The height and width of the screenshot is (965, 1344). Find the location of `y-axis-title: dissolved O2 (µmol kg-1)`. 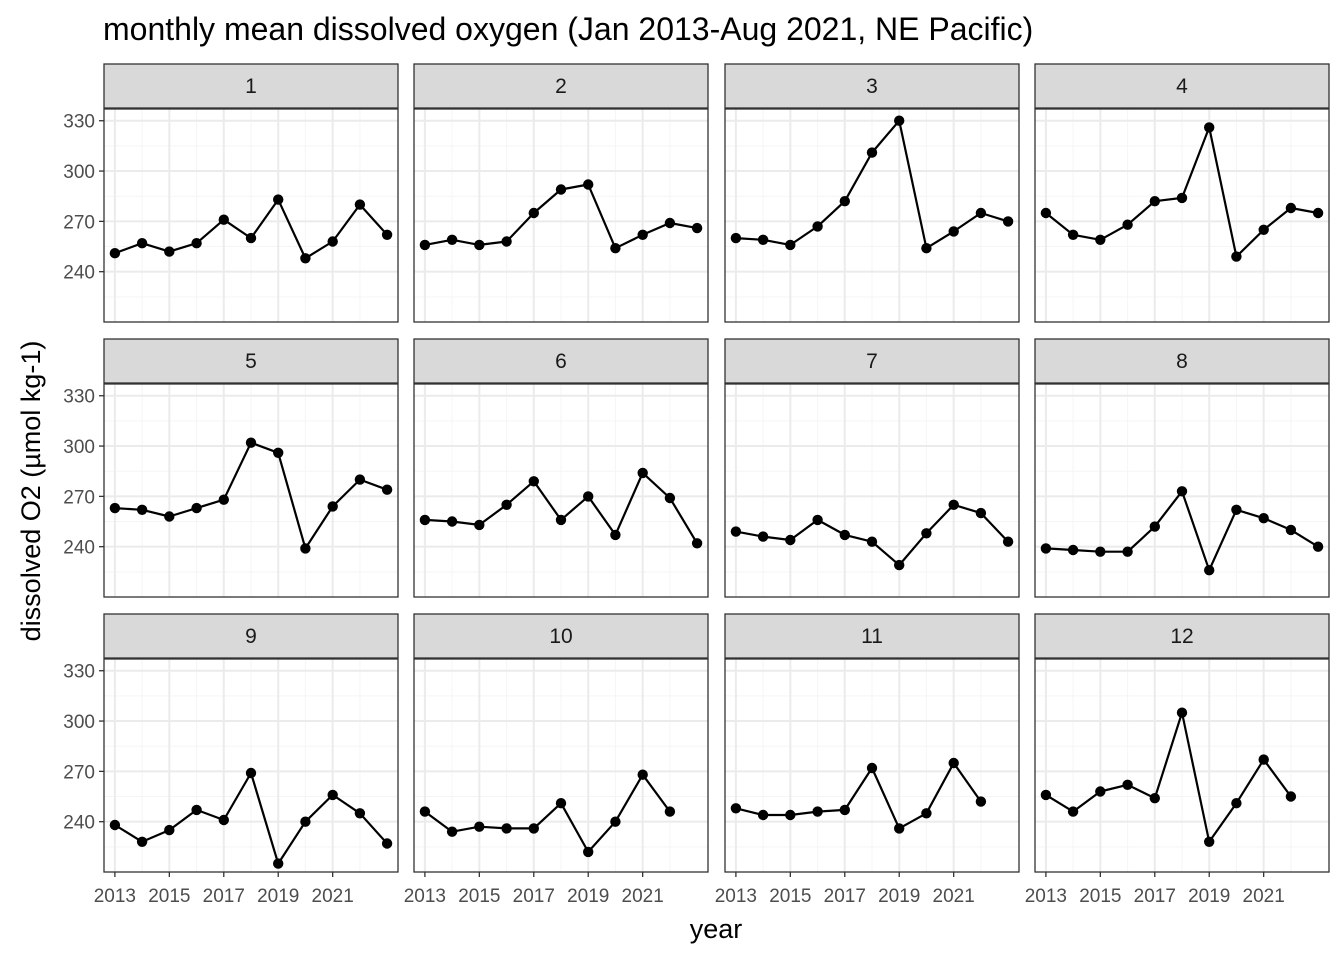

y-axis-title: dissolved O2 (µmol kg-1) is located at coordinates (31, 491).